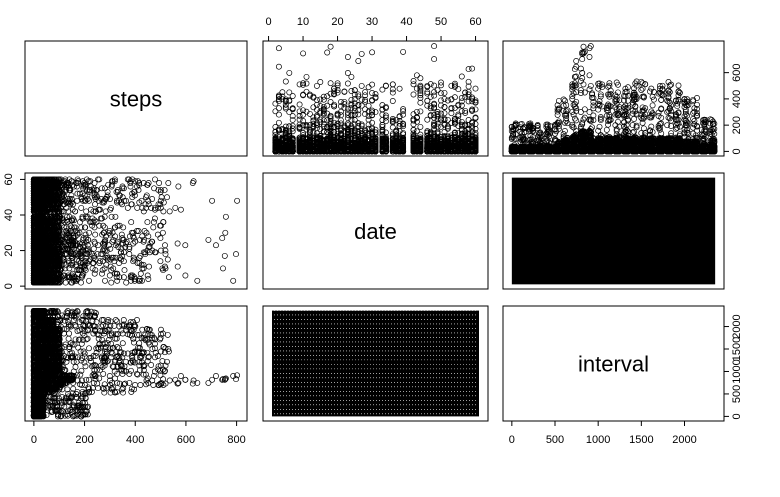 The width and height of the screenshot is (780, 497). I want to click on panel-steps-steps: steps, so click(136, 98).